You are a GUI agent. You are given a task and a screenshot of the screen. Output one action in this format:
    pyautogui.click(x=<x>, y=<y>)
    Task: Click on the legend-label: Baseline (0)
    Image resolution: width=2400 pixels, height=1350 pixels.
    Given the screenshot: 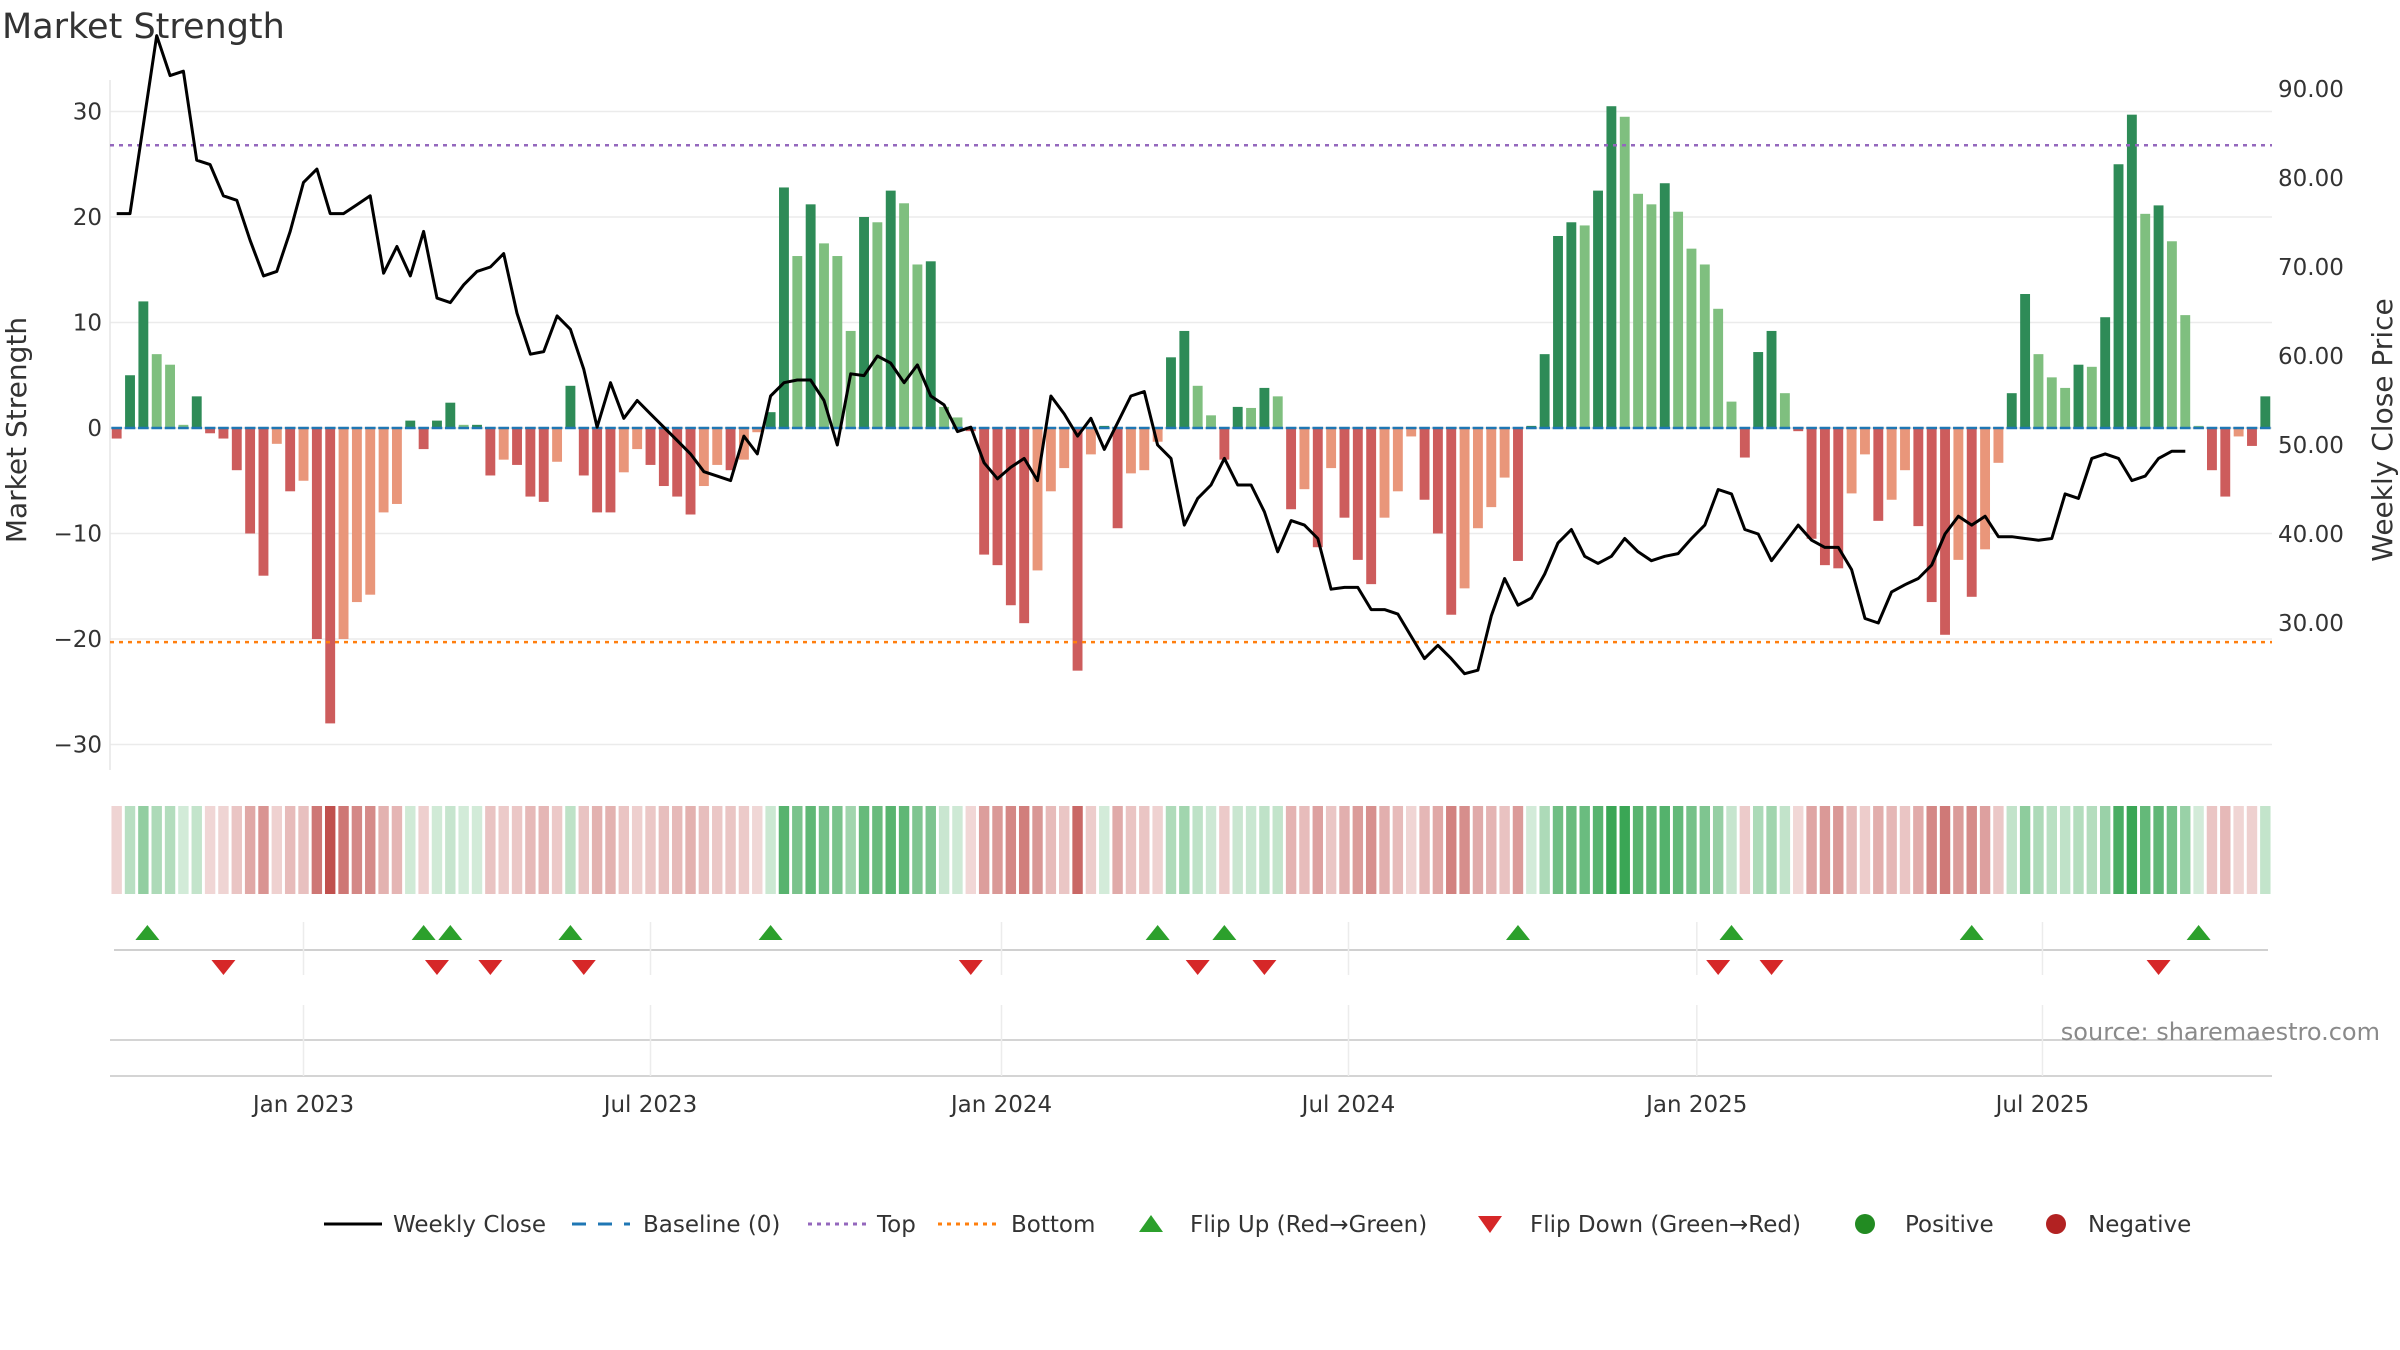 What is the action you would take?
    pyautogui.click(x=711, y=1225)
    